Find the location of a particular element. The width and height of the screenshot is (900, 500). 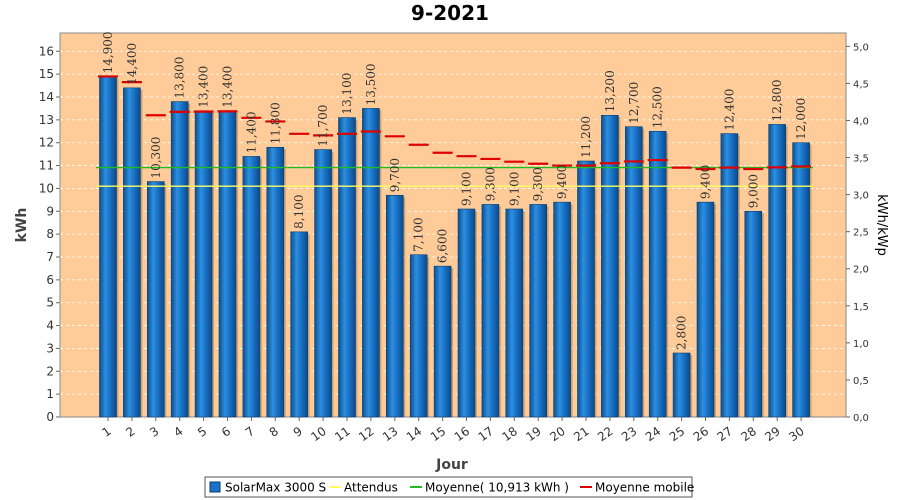

y-tick-label: 1 is located at coordinates (50, 394).